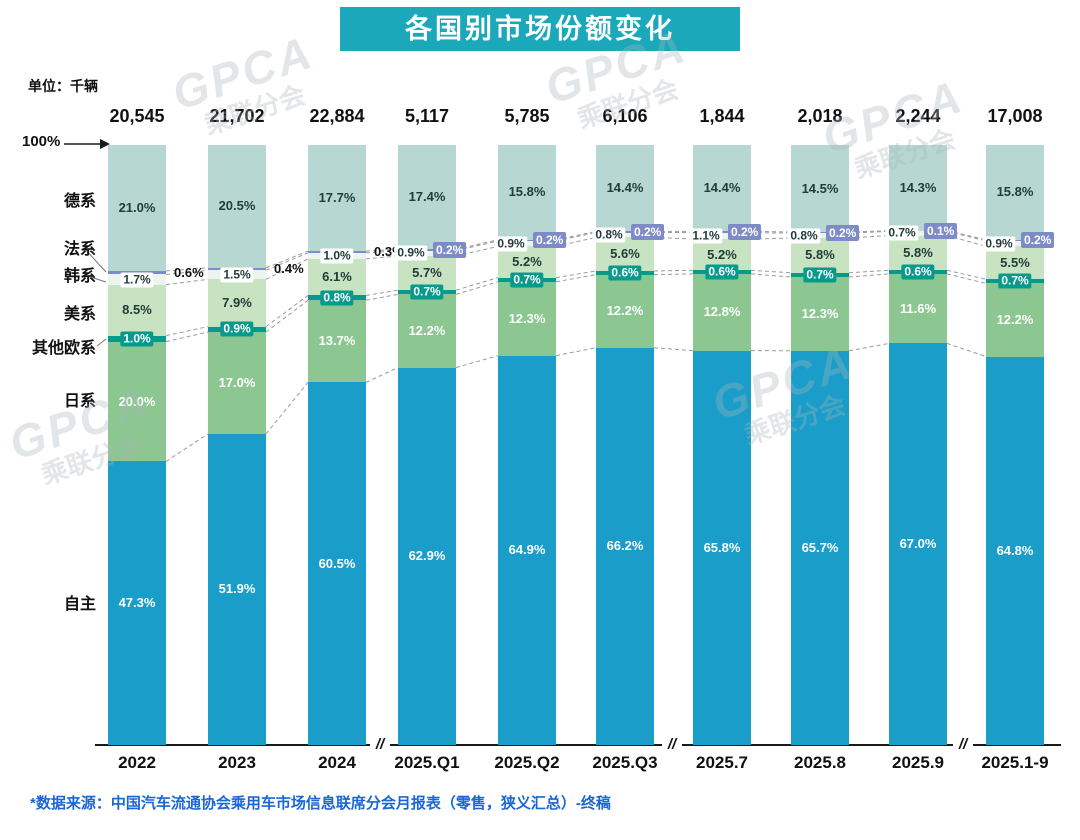 This screenshot has width=1080, height=840. I want to click on value-label-美系: 5.8%, so click(918, 252).